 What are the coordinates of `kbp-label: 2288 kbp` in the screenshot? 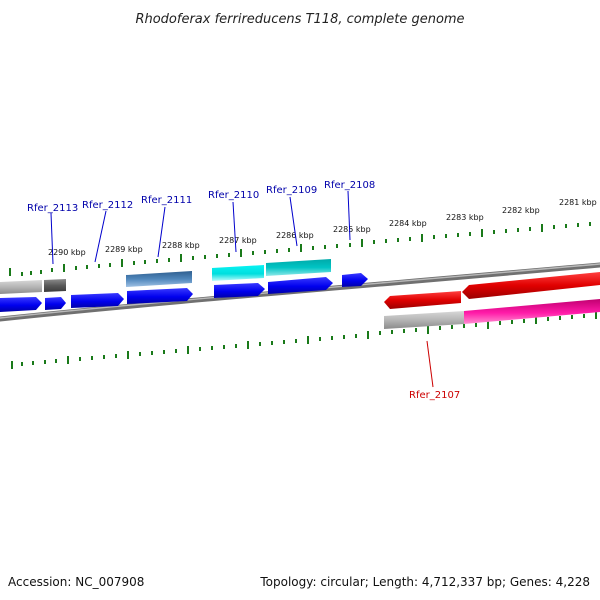 It's located at (181, 245).